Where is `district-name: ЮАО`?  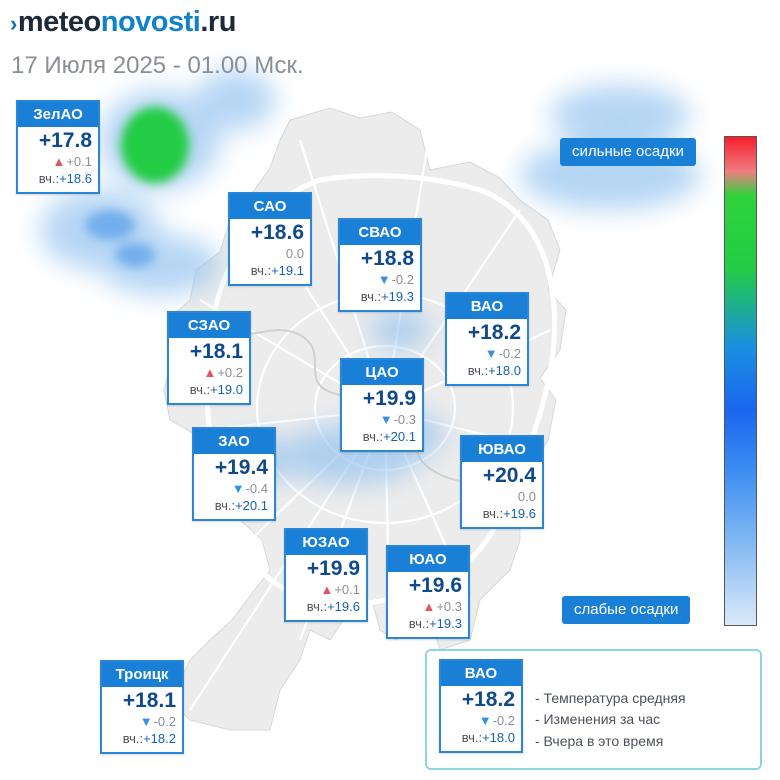
district-name: ЮАО is located at coordinates (428, 559).